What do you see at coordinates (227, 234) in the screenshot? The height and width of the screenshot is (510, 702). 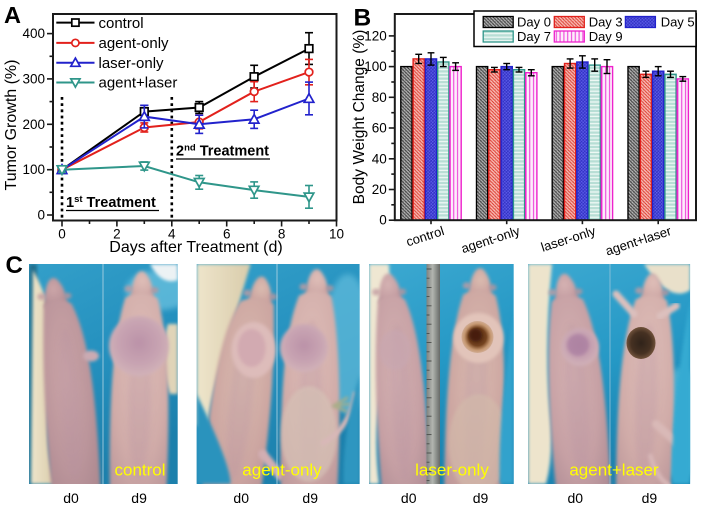 I see `svg-text: 6` at bounding box center [227, 234].